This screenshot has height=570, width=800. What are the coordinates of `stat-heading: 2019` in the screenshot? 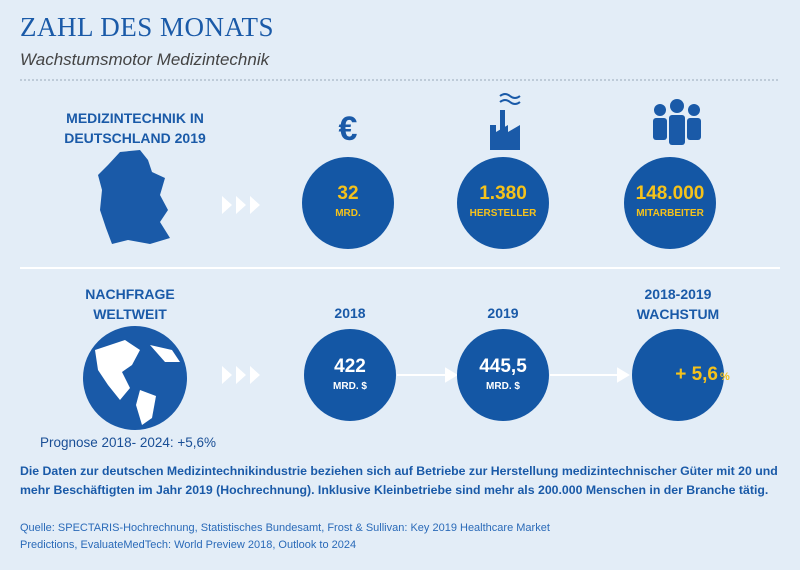 It's located at (503, 313).